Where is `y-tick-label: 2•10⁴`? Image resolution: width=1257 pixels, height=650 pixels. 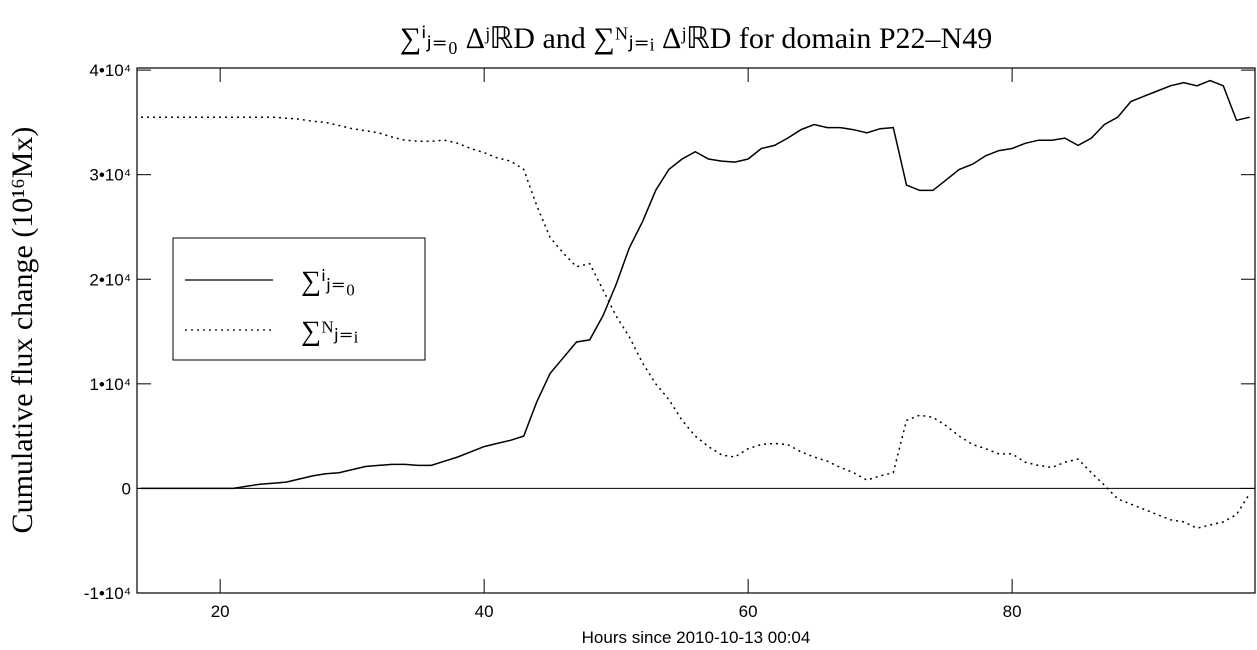 y-tick-label: 2•10⁴ is located at coordinates (110, 279).